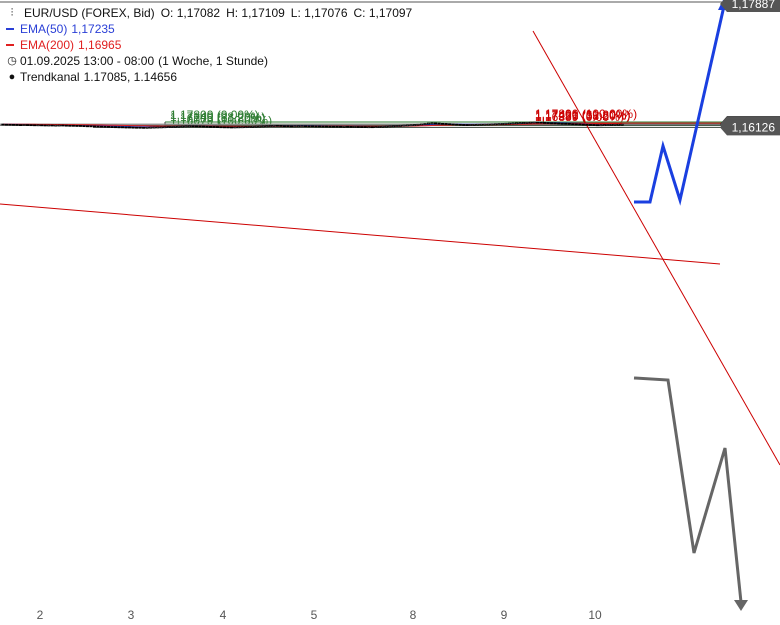 The height and width of the screenshot is (625, 780). What do you see at coordinates (754, 5) in the screenshot?
I see `price-badge-0: 1,17887` at bounding box center [754, 5].